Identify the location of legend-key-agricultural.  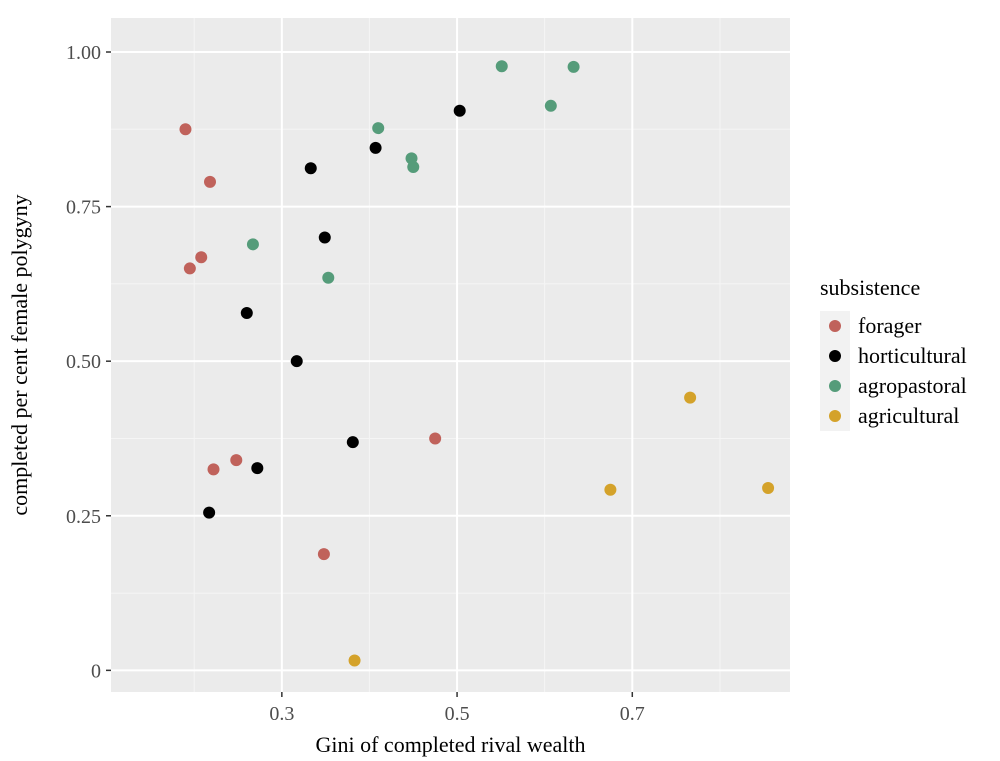
(835, 416).